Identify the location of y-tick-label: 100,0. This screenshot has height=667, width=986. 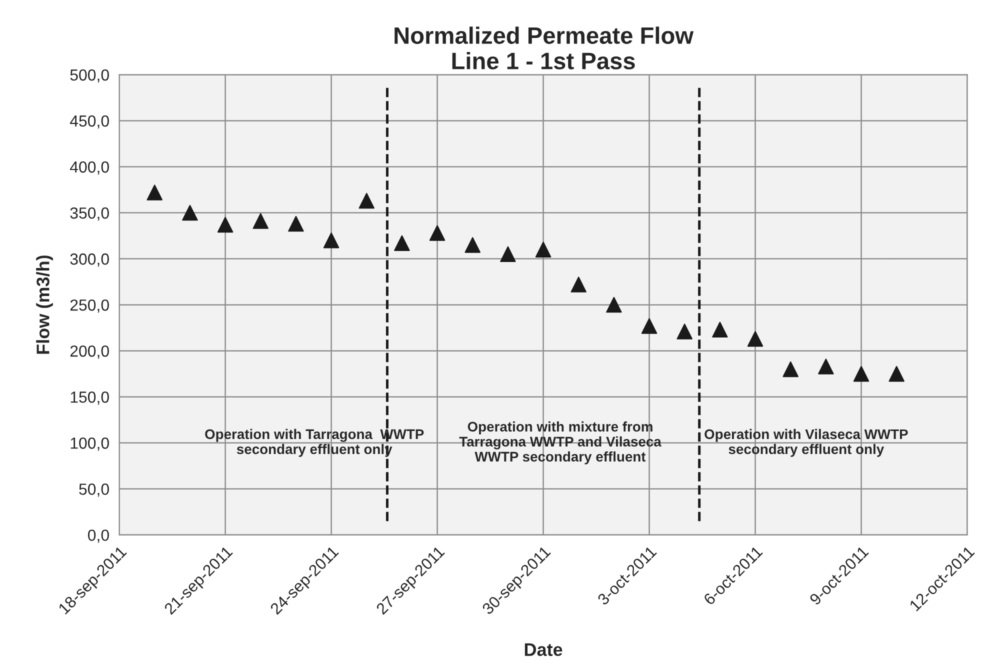
(89, 444).